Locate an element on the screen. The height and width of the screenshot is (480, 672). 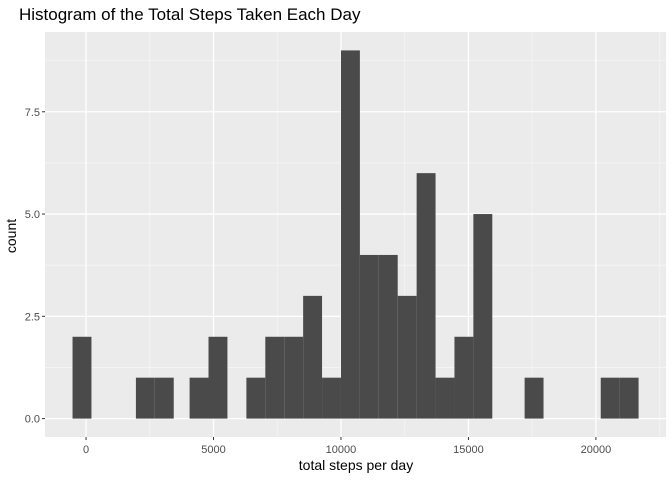
y-axis-title: count is located at coordinates (11, 236).